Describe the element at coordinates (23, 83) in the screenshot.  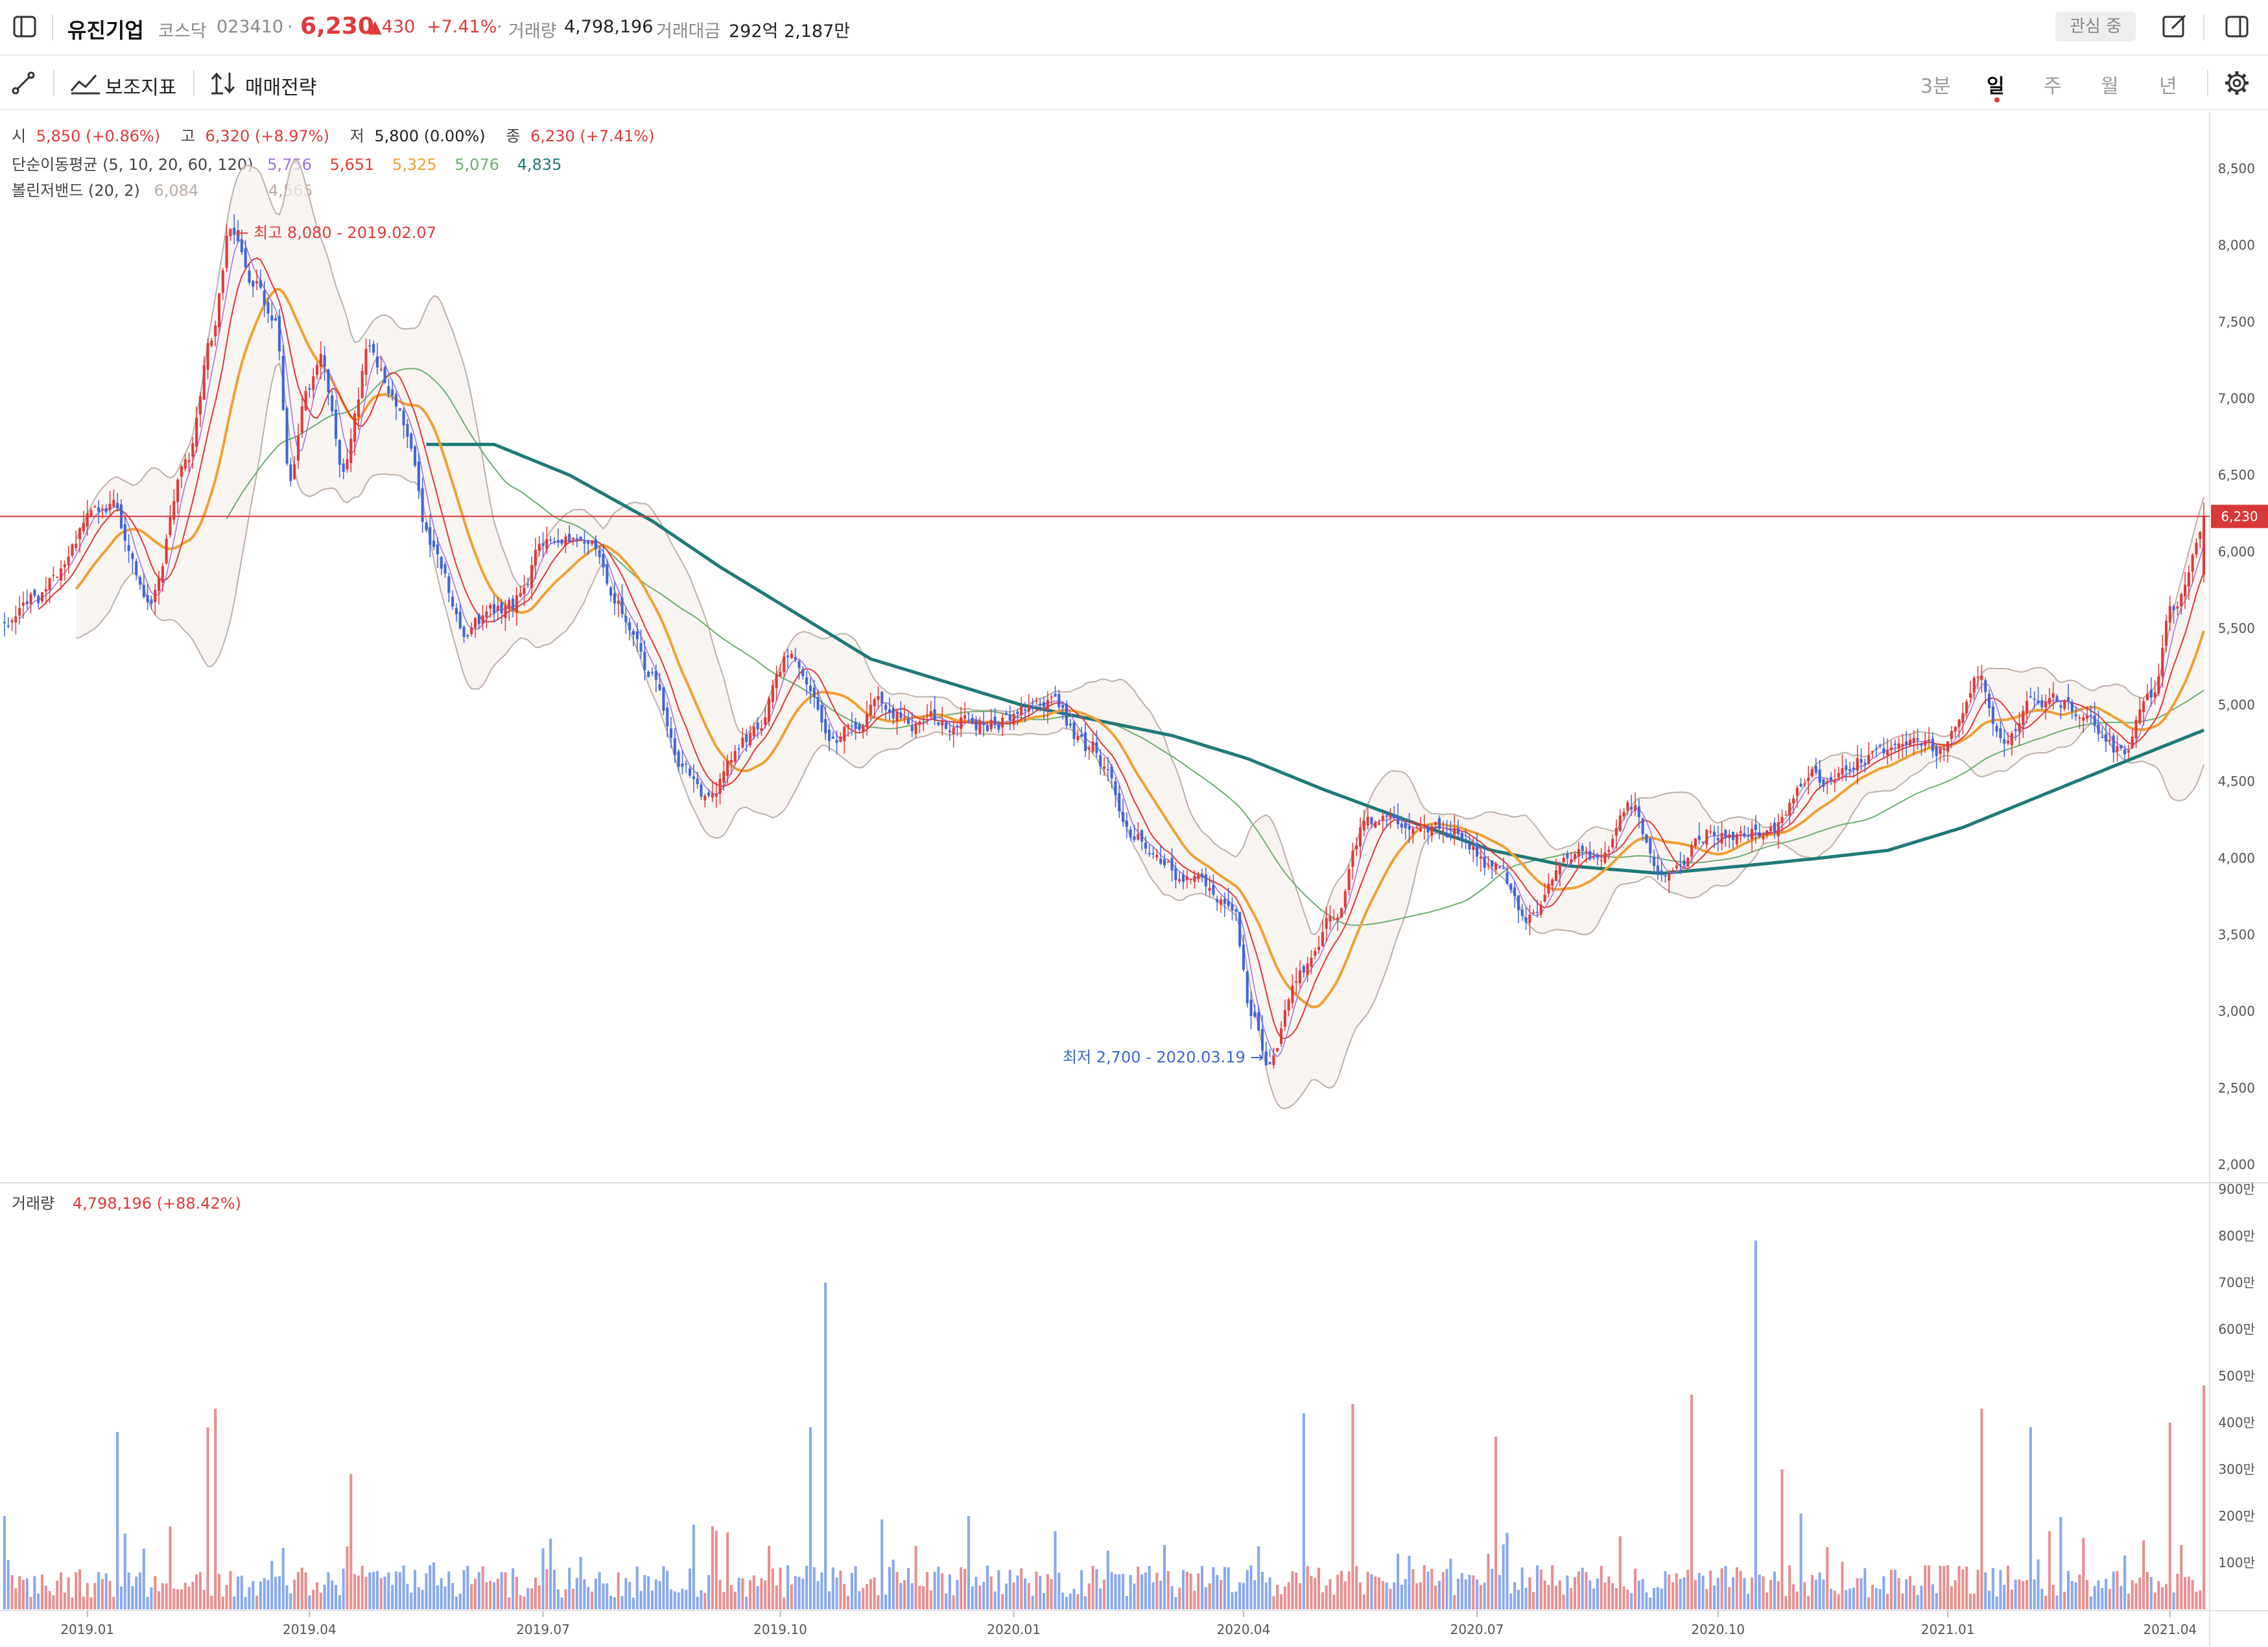
I see `drawing-tool-icon` at that location.